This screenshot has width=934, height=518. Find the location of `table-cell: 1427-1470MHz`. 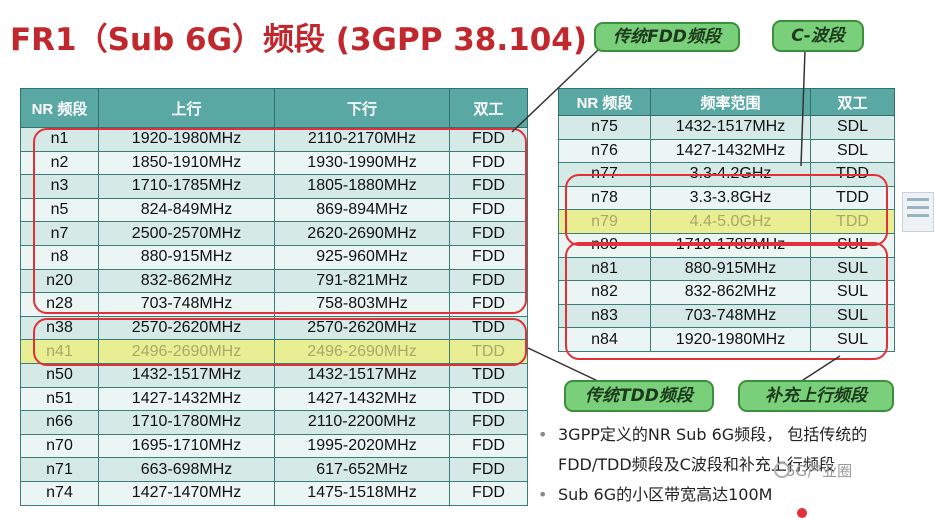

table-cell: 1427-1470MHz is located at coordinates (186, 493).